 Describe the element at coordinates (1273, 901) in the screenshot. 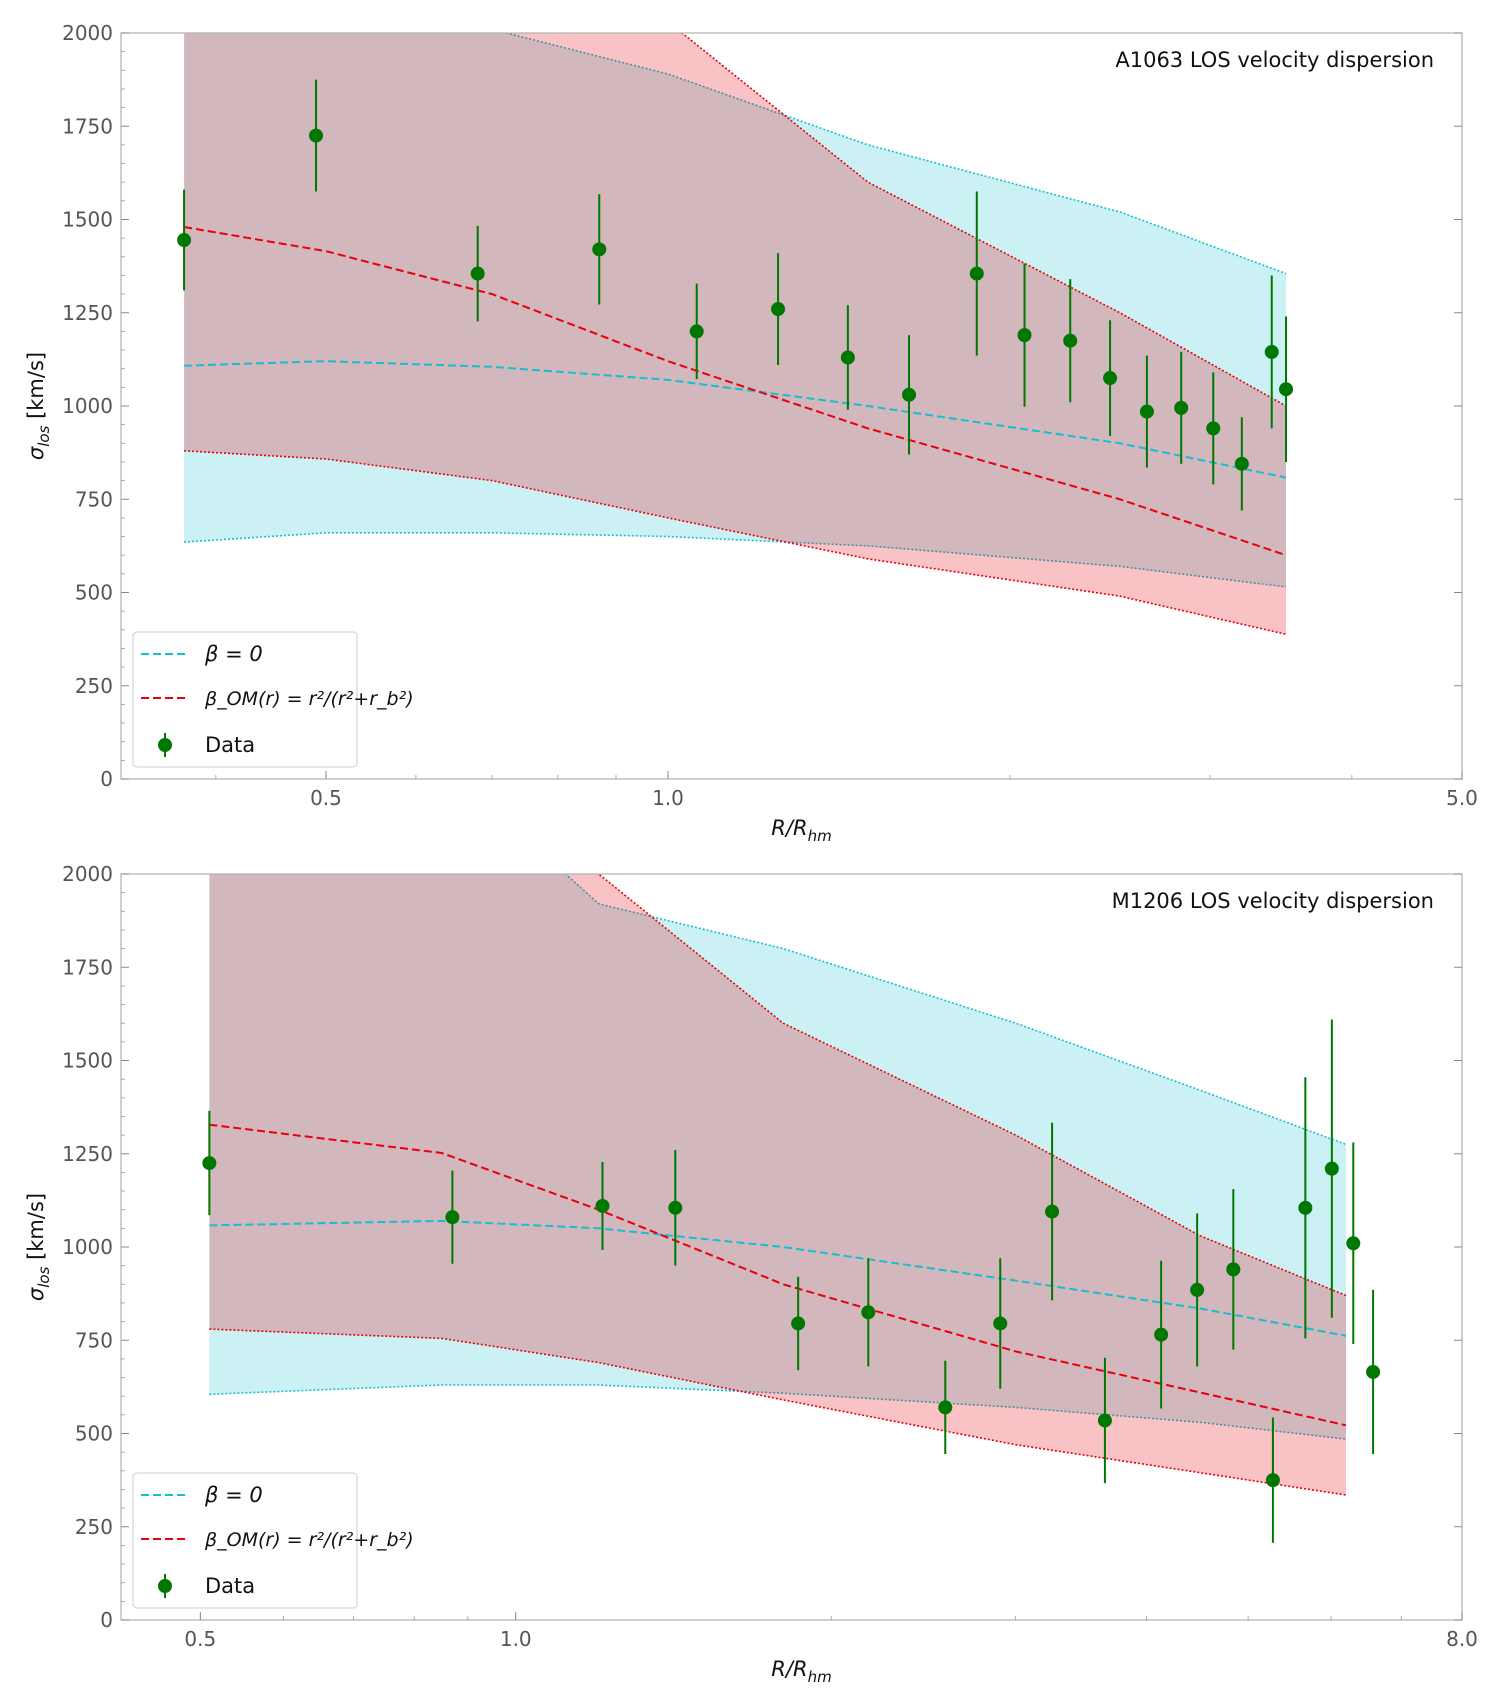

I see `chart-title: M1206 LOS velocity dispersion` at that location.